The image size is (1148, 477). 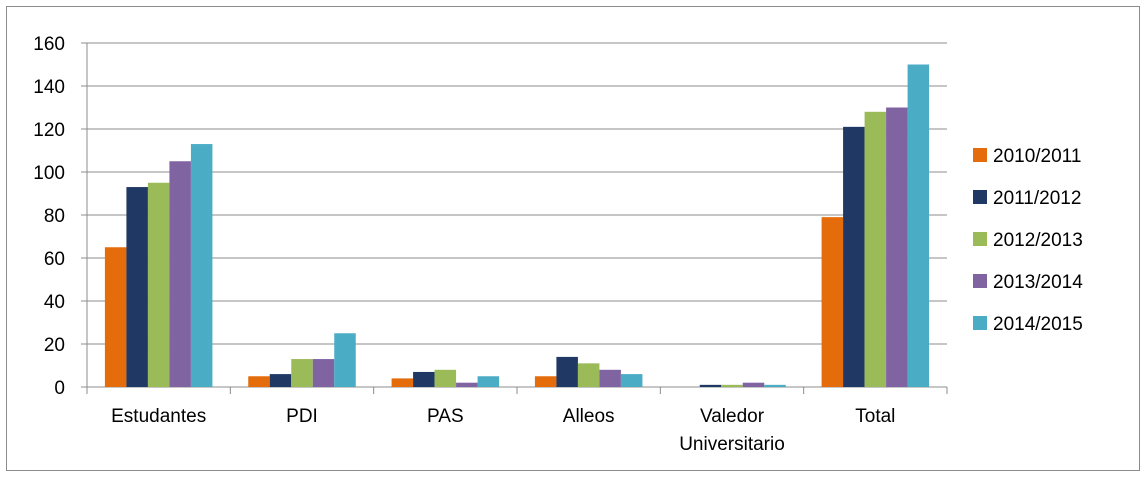 I want to click on y-tick-label: 140, so click(x=49, y=87).